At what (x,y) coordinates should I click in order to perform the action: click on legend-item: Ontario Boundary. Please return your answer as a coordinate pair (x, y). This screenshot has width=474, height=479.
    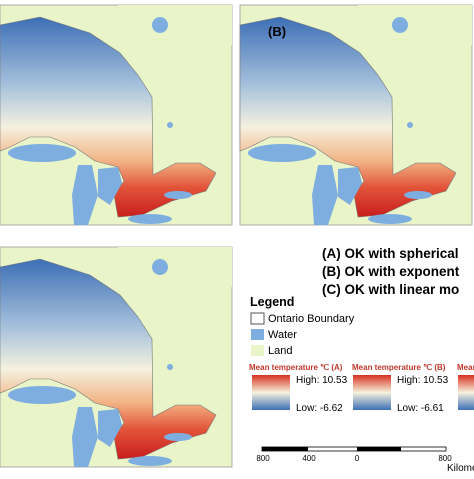
    Looking at the image, I should click on (311, 319).